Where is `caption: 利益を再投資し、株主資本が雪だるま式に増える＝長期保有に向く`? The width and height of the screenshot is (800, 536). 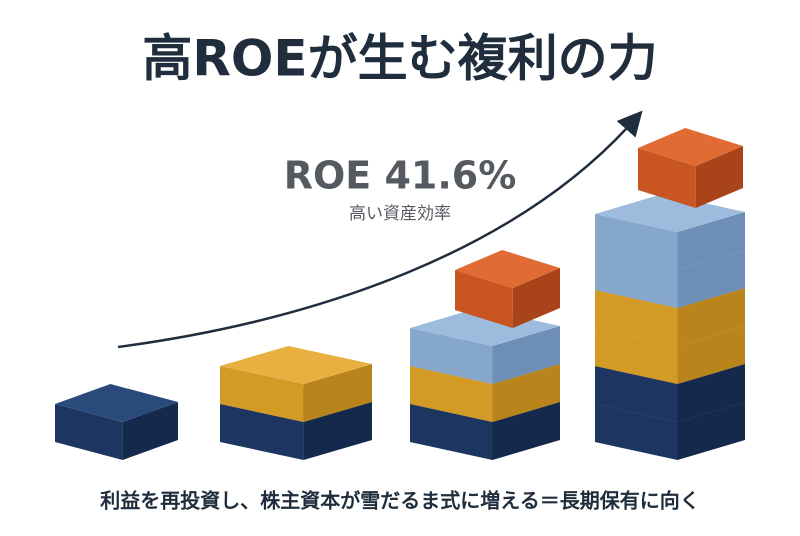
caption: 利益を再投資し、株主資本が雪だるま式に増える＝長期保有に向く is located at coordinates (399, 501).